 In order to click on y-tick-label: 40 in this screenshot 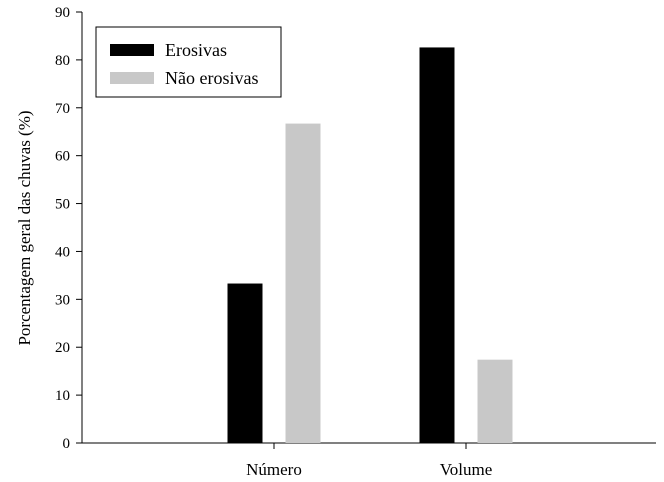, I will do `click(62, 252)`.